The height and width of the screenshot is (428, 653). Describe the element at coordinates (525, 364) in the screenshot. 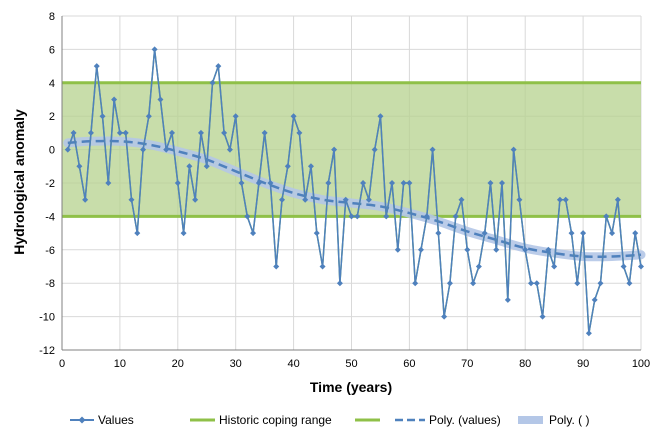

I see `x-tick-label-8: 80` at that location.